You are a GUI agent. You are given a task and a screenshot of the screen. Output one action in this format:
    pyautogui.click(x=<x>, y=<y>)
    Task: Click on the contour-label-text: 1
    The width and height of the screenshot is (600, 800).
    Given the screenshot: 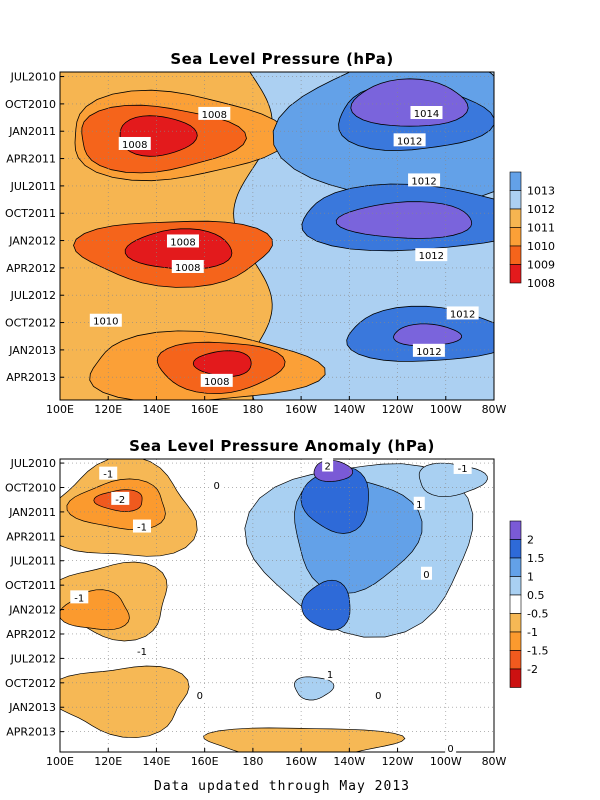 What is the action you would take?
    pyautogui.click(x=419, y=505)
    